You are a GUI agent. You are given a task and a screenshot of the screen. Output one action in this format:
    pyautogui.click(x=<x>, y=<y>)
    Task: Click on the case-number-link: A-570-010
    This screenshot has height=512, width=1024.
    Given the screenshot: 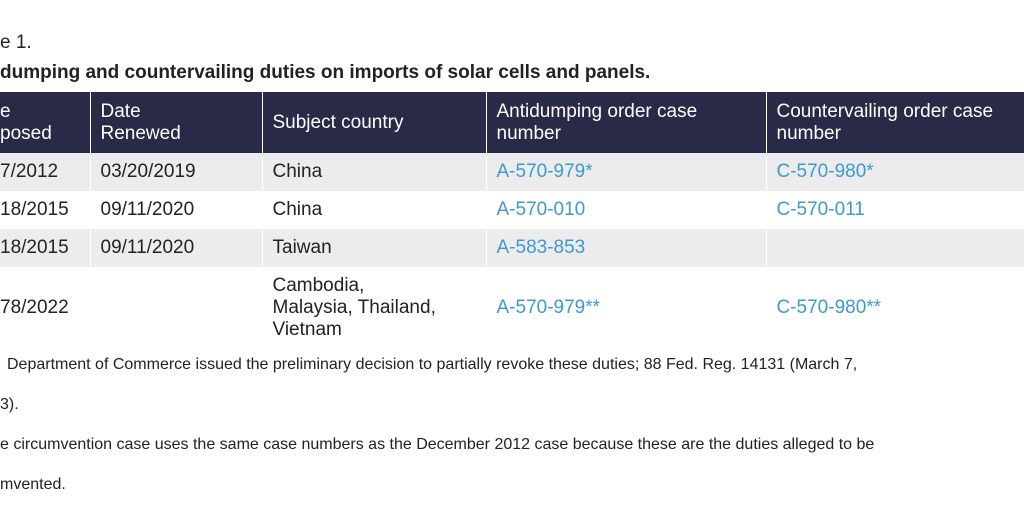 What is the action you would take?
    pyautogui.click(x=625, y=210)
    